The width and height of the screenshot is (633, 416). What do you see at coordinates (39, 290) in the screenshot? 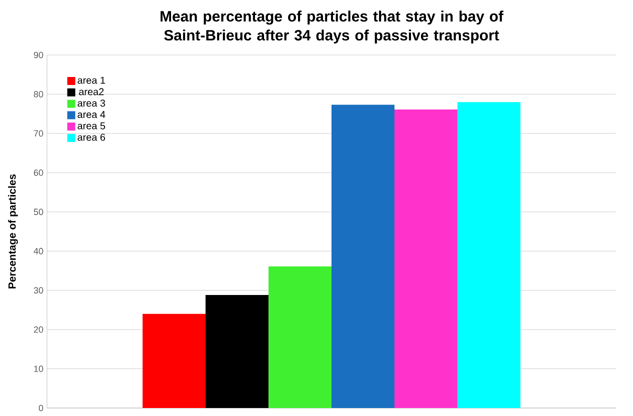
I see `y-tick-label: 30` at bounding box center [39, 290].